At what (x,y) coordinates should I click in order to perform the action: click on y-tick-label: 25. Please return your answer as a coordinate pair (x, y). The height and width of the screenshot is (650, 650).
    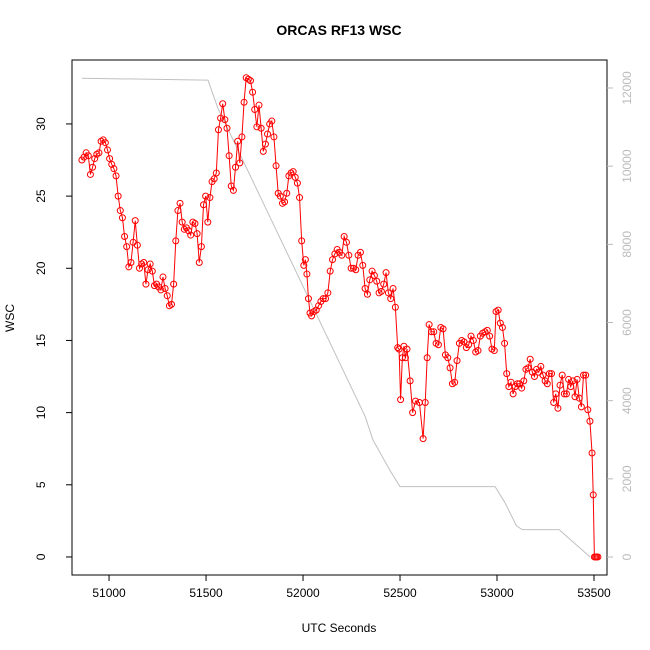
    Looking at the image, I should click on (41, 196).